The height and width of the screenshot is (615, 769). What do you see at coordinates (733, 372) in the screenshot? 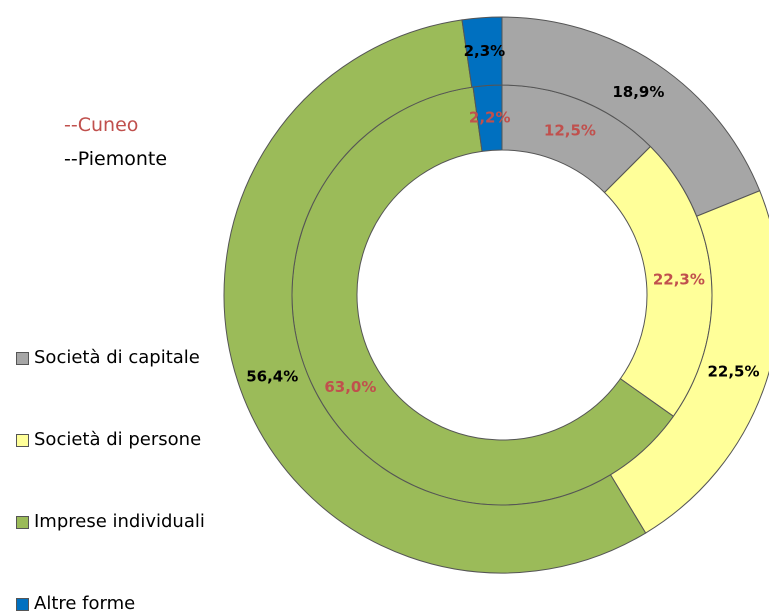
I see `data-label: 22,5%` at bounding box center [733, 372].